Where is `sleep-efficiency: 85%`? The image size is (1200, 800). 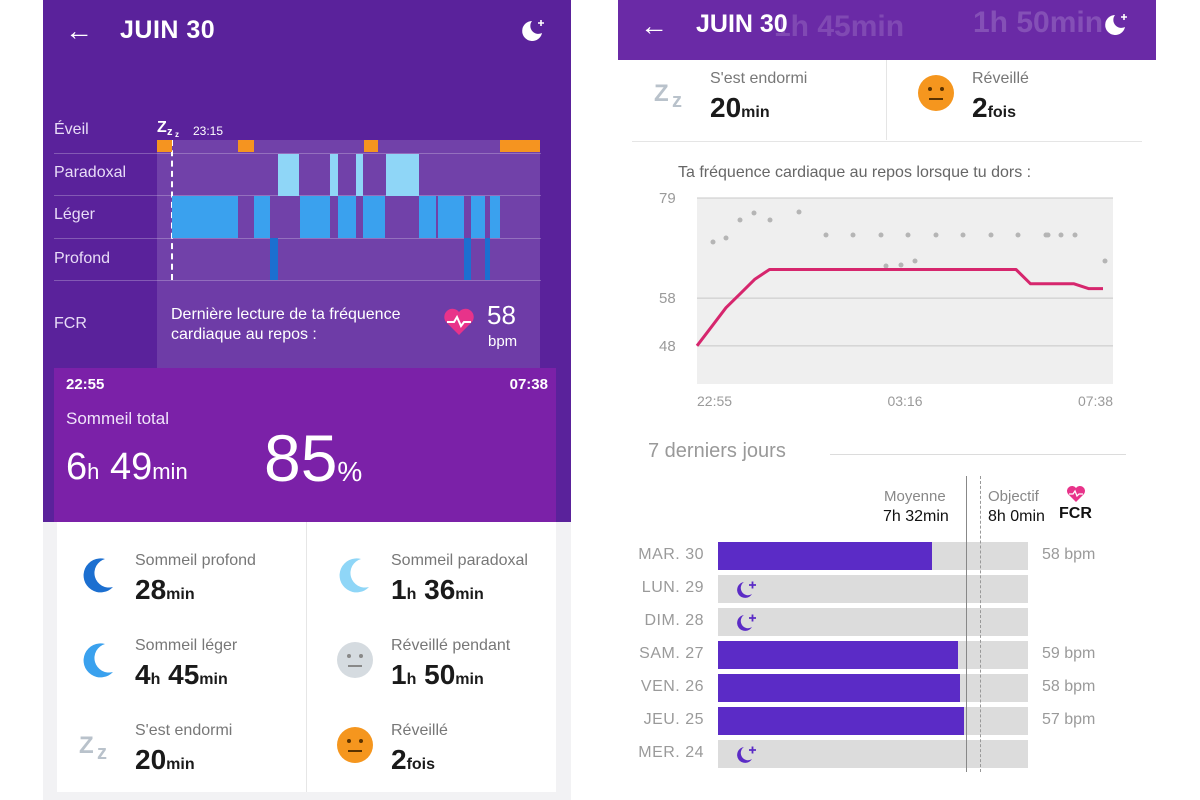
sleep-efficiency: 85% is located at coordinates (313, 458).